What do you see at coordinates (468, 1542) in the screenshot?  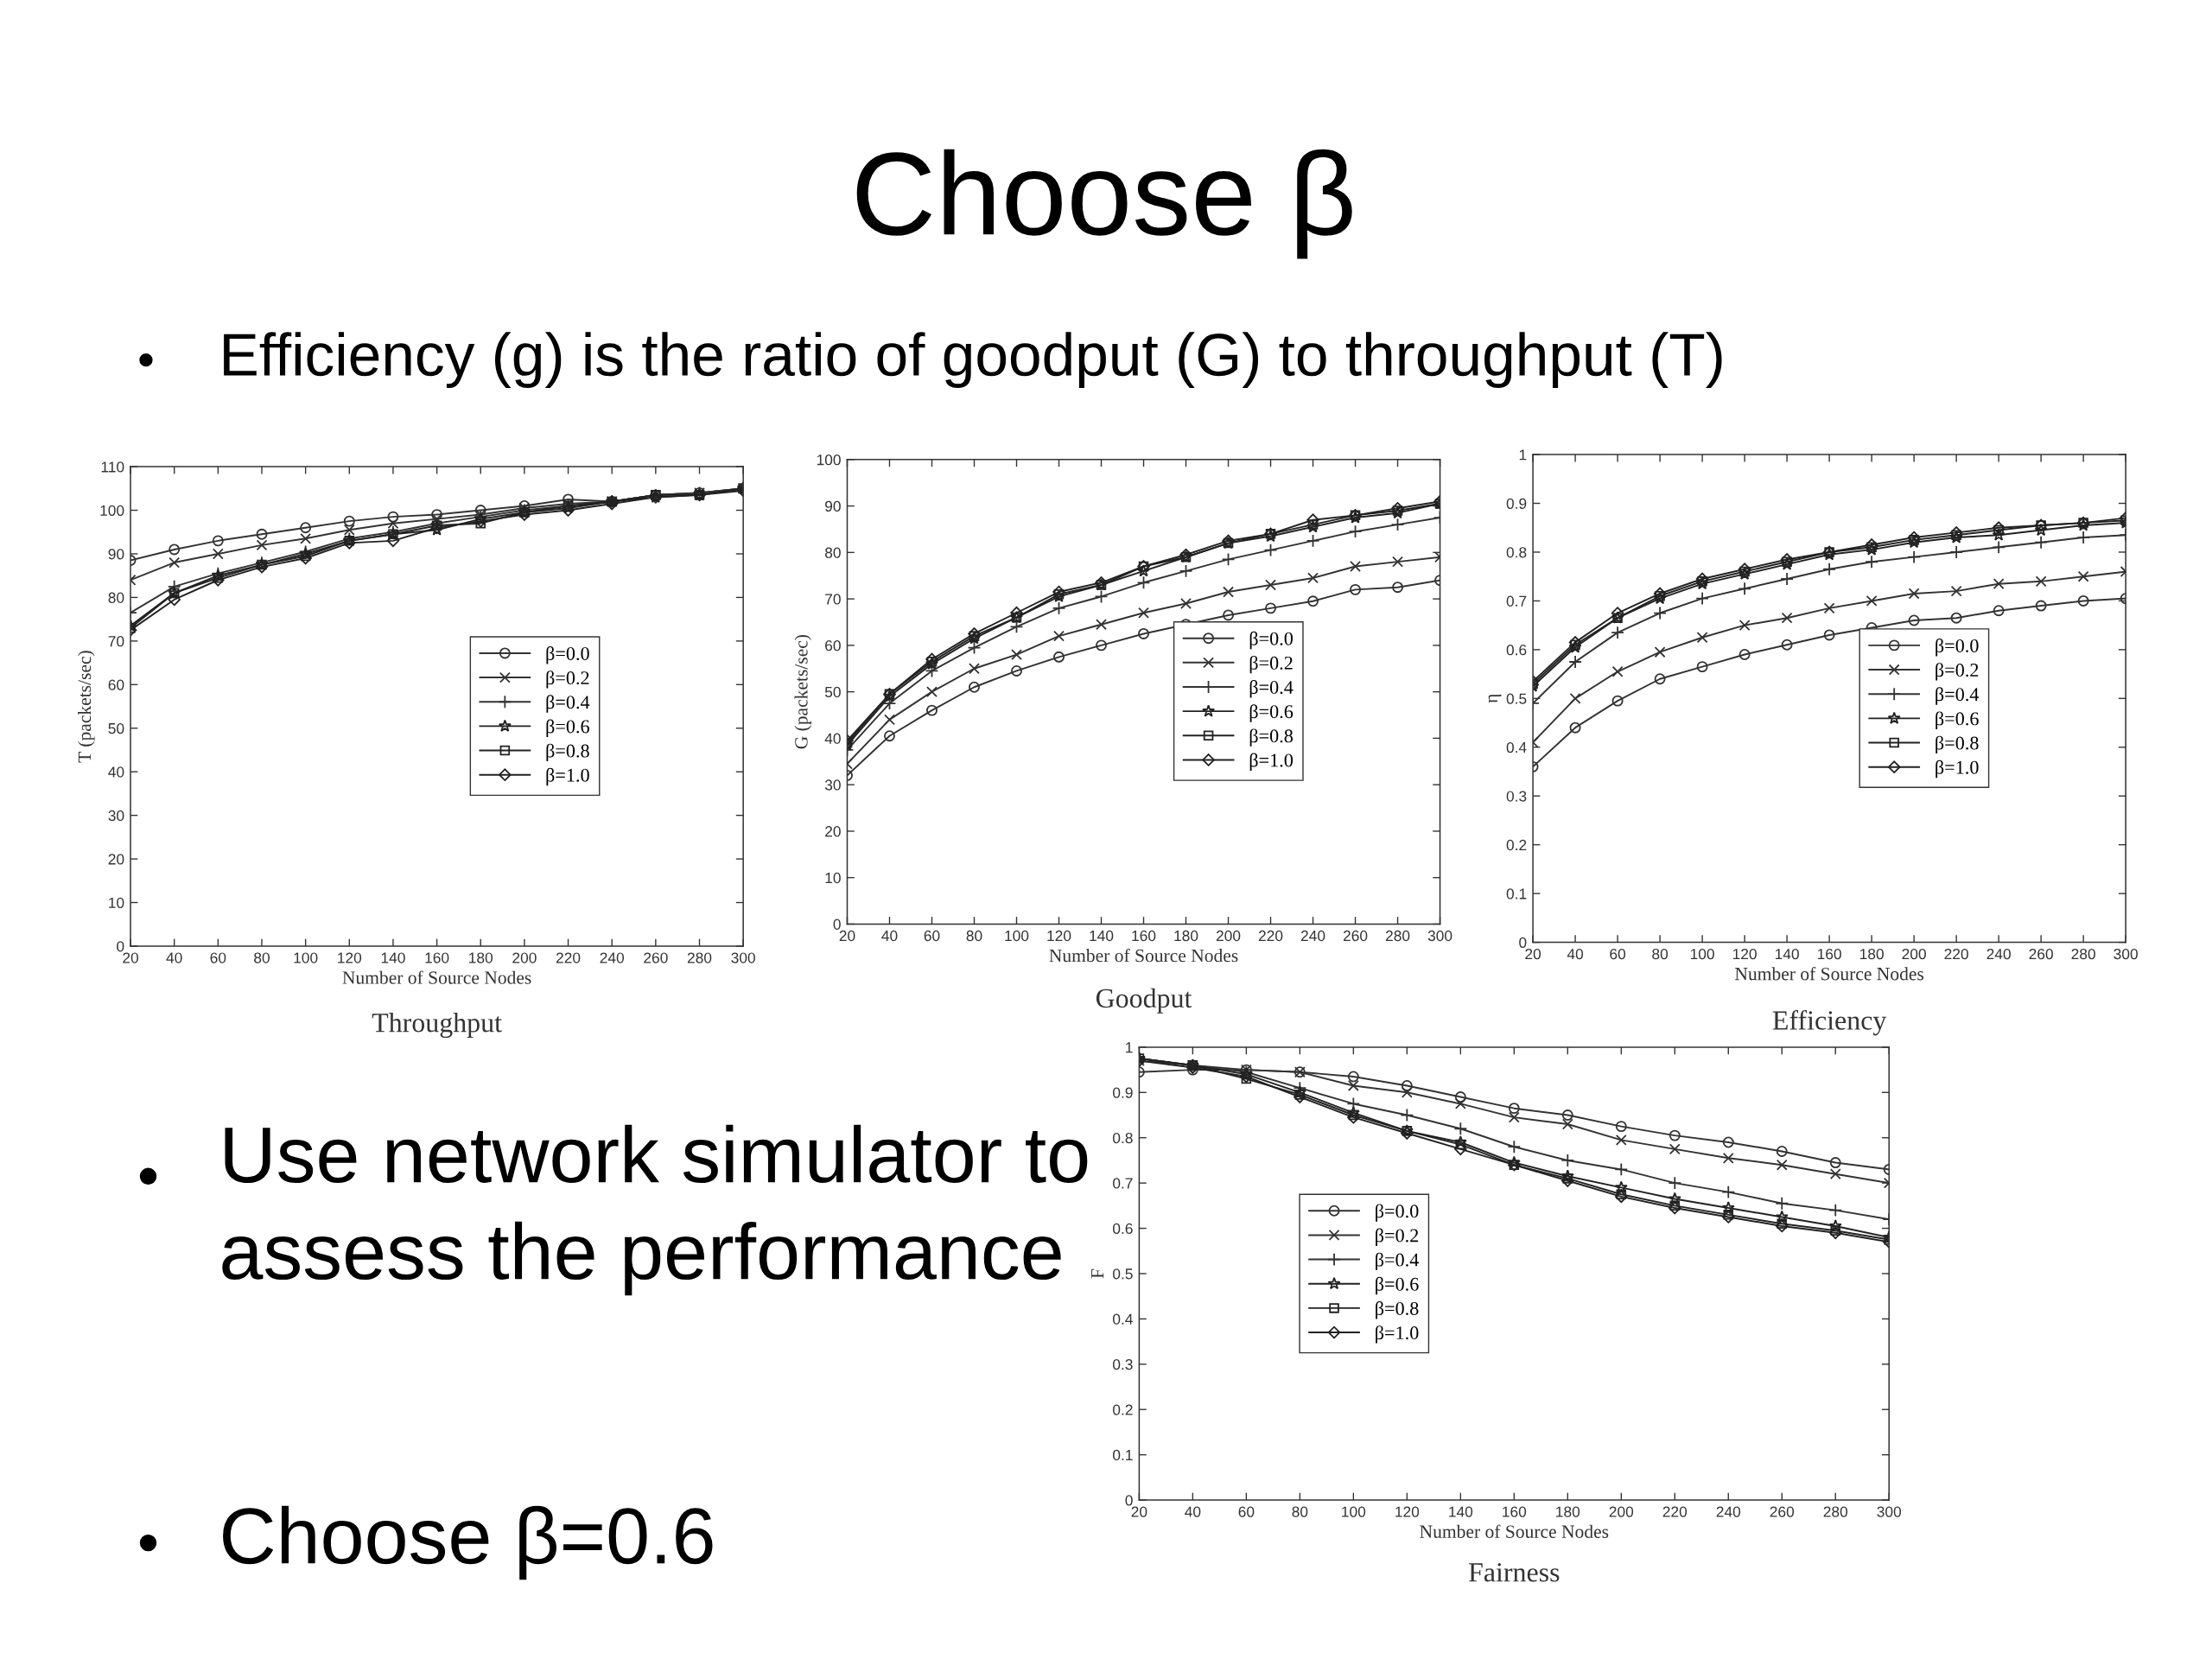 I see `text: Choose β=0.6` at bounding box center [468, 1542].